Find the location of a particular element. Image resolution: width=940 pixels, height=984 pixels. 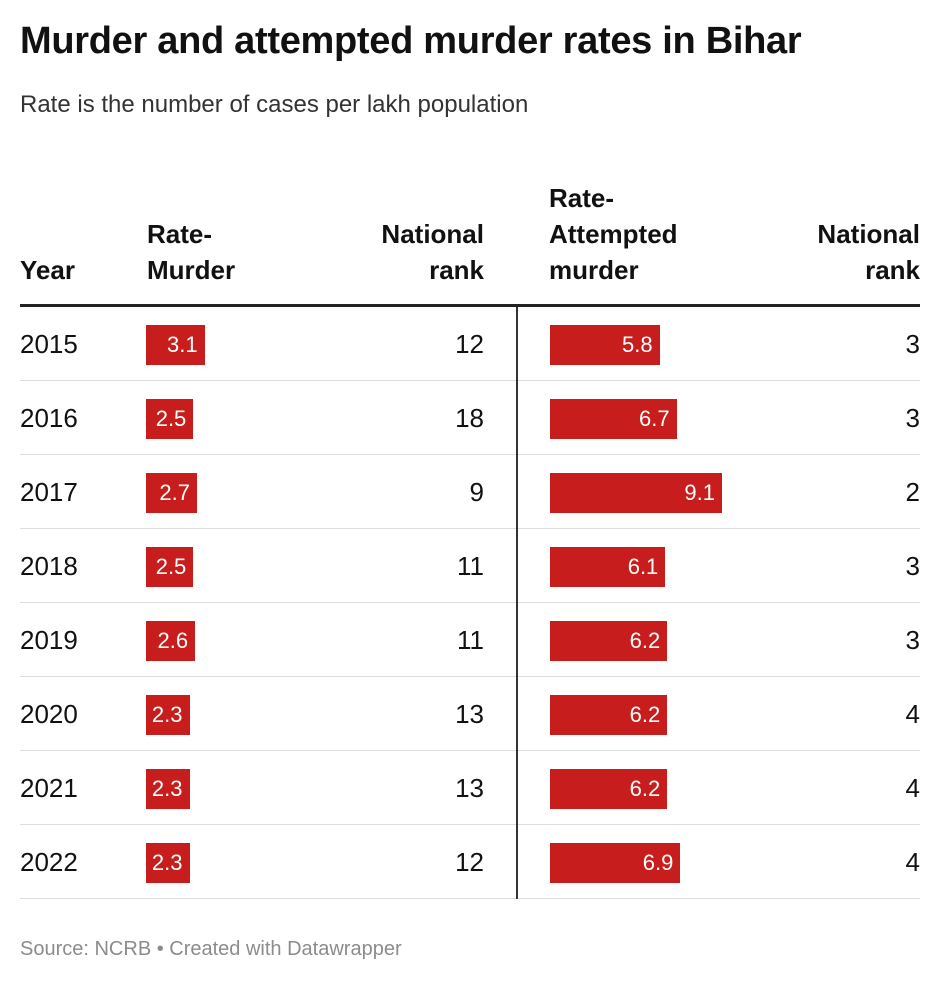

murder-rate-value-label: 2.6 is located at coordinates (173, 640).